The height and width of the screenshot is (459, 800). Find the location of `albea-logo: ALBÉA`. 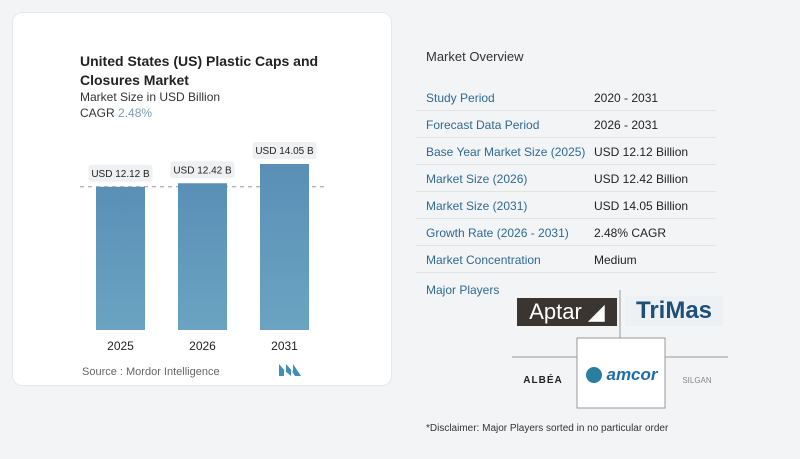

albea-logo: ALBÉA is located at coordinates (543, 380).